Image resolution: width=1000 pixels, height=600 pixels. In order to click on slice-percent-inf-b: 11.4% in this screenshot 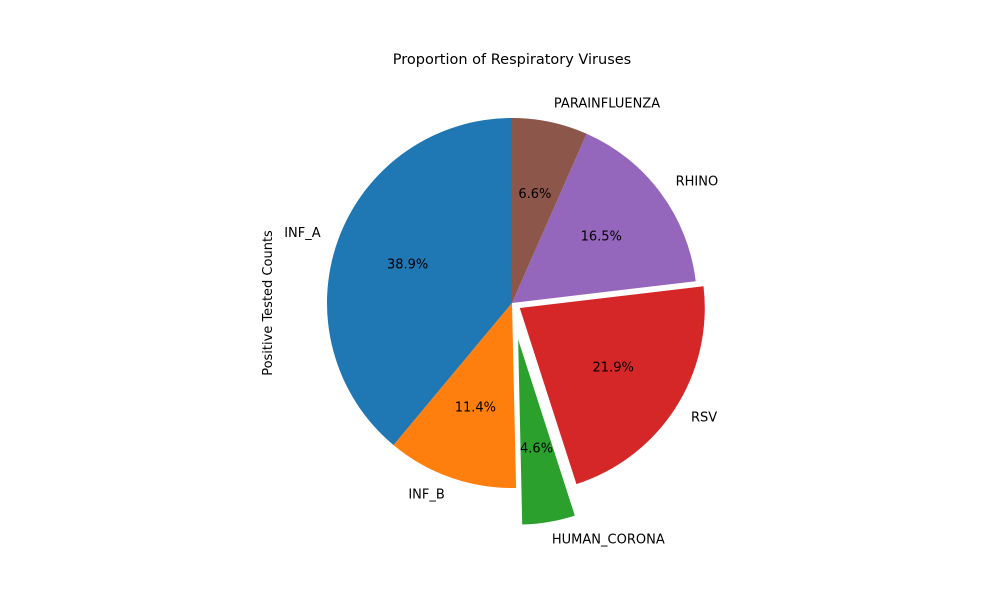, I will do `click(475, 407)`.